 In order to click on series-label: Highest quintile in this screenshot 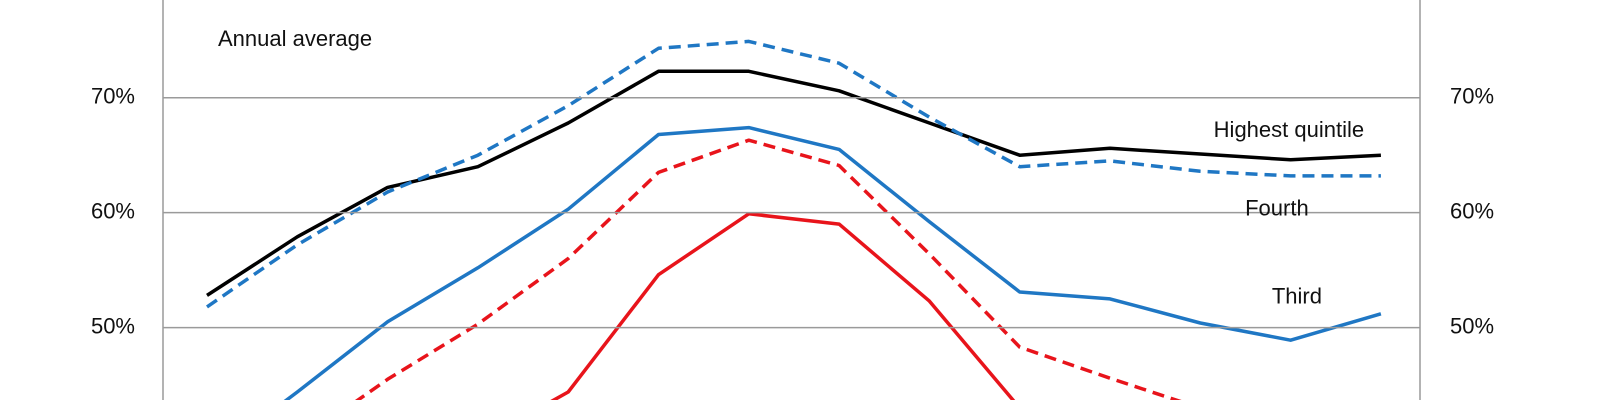, I will do `click(1289, 129)`.